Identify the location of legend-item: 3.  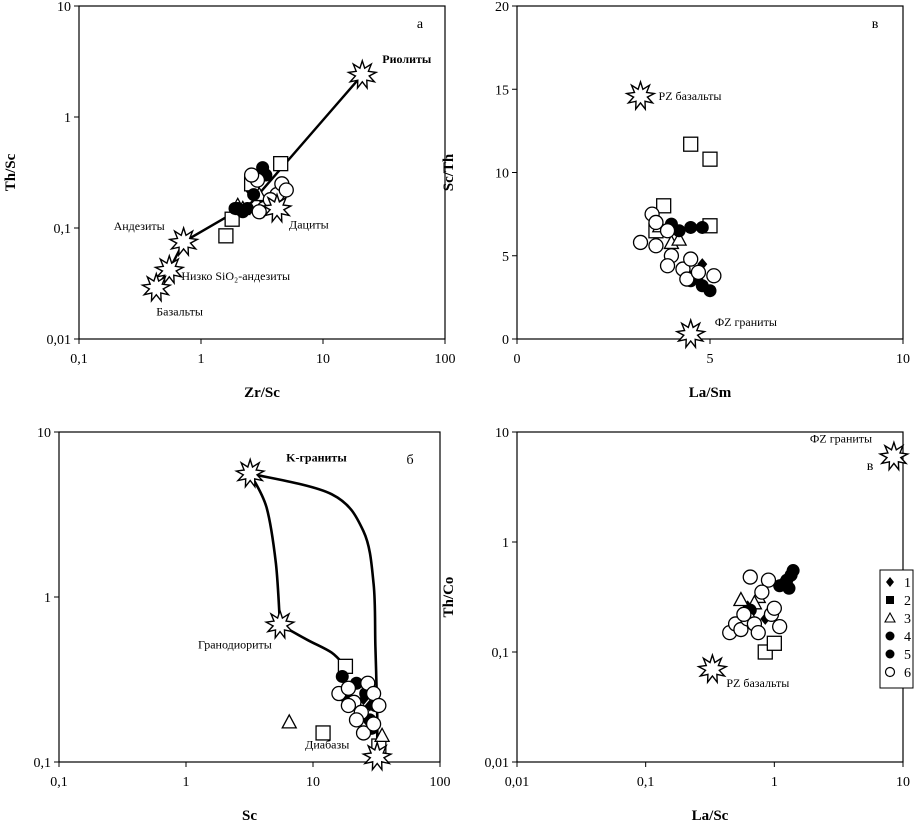
(897, 619).